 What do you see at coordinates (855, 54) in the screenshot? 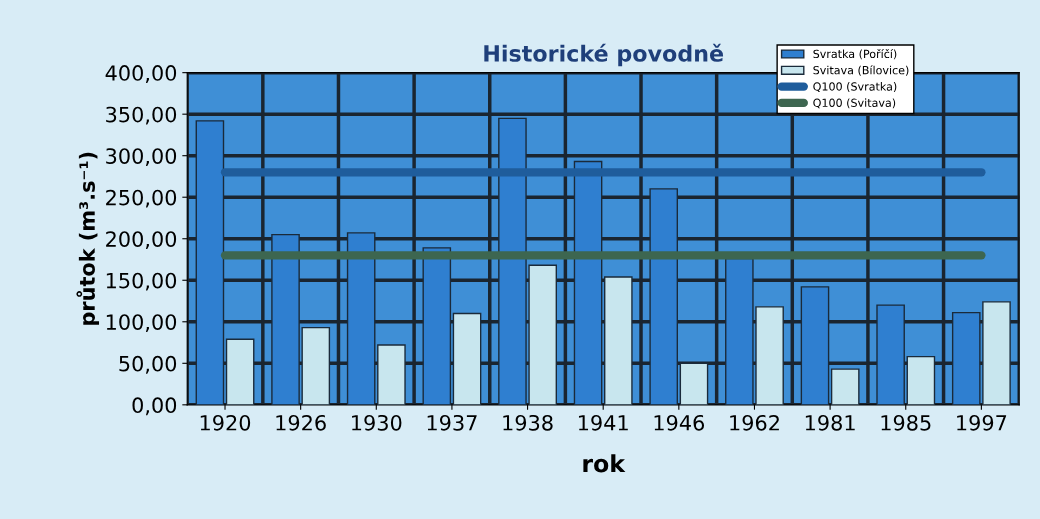
I see `legend-label: Svratka (Poříčí)` at bounding box center [855, 54].